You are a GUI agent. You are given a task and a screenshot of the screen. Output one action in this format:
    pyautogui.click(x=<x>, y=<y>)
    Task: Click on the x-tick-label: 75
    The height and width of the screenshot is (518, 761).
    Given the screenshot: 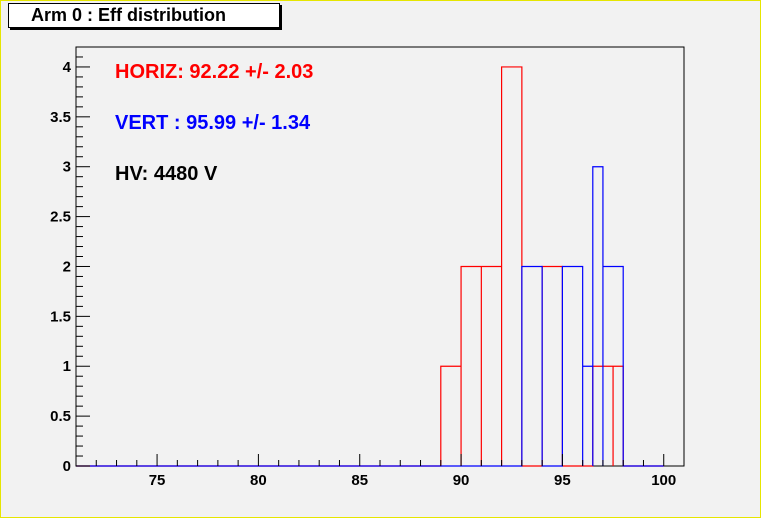 What is the action you would take?
    pyautogui.click(x=157, y=480)
    